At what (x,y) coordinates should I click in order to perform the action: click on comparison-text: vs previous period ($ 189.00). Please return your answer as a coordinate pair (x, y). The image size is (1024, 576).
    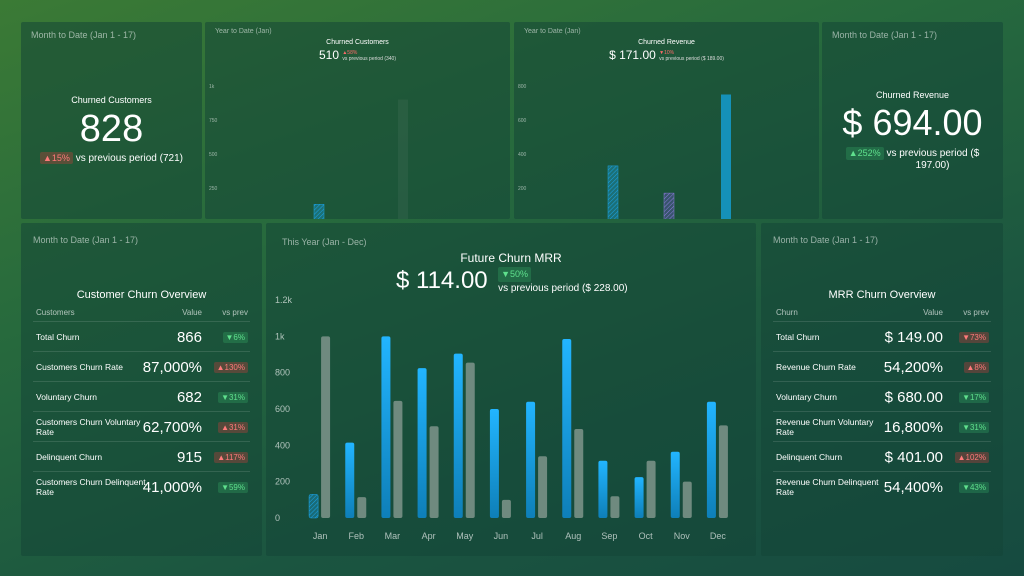
    Looking at the image, I should click on (691, 58).